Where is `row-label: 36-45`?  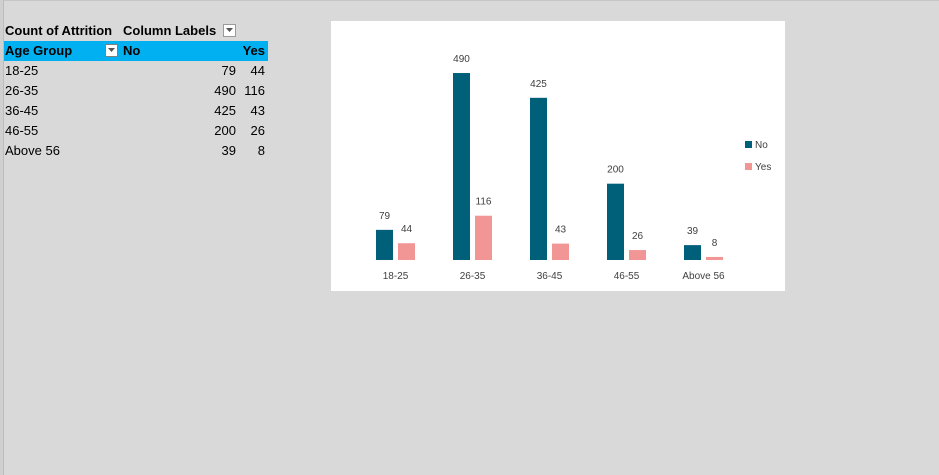 row-label: 36-45 is located at coordinates (22, 110).